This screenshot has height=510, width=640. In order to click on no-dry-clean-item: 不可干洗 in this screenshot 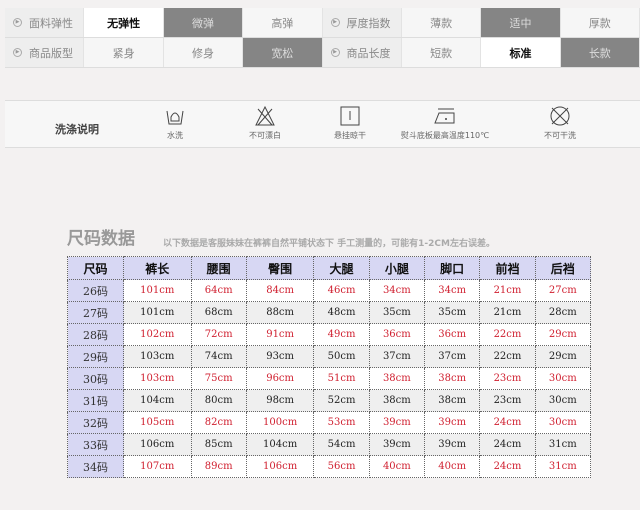, I will do `click(560, 123)`.